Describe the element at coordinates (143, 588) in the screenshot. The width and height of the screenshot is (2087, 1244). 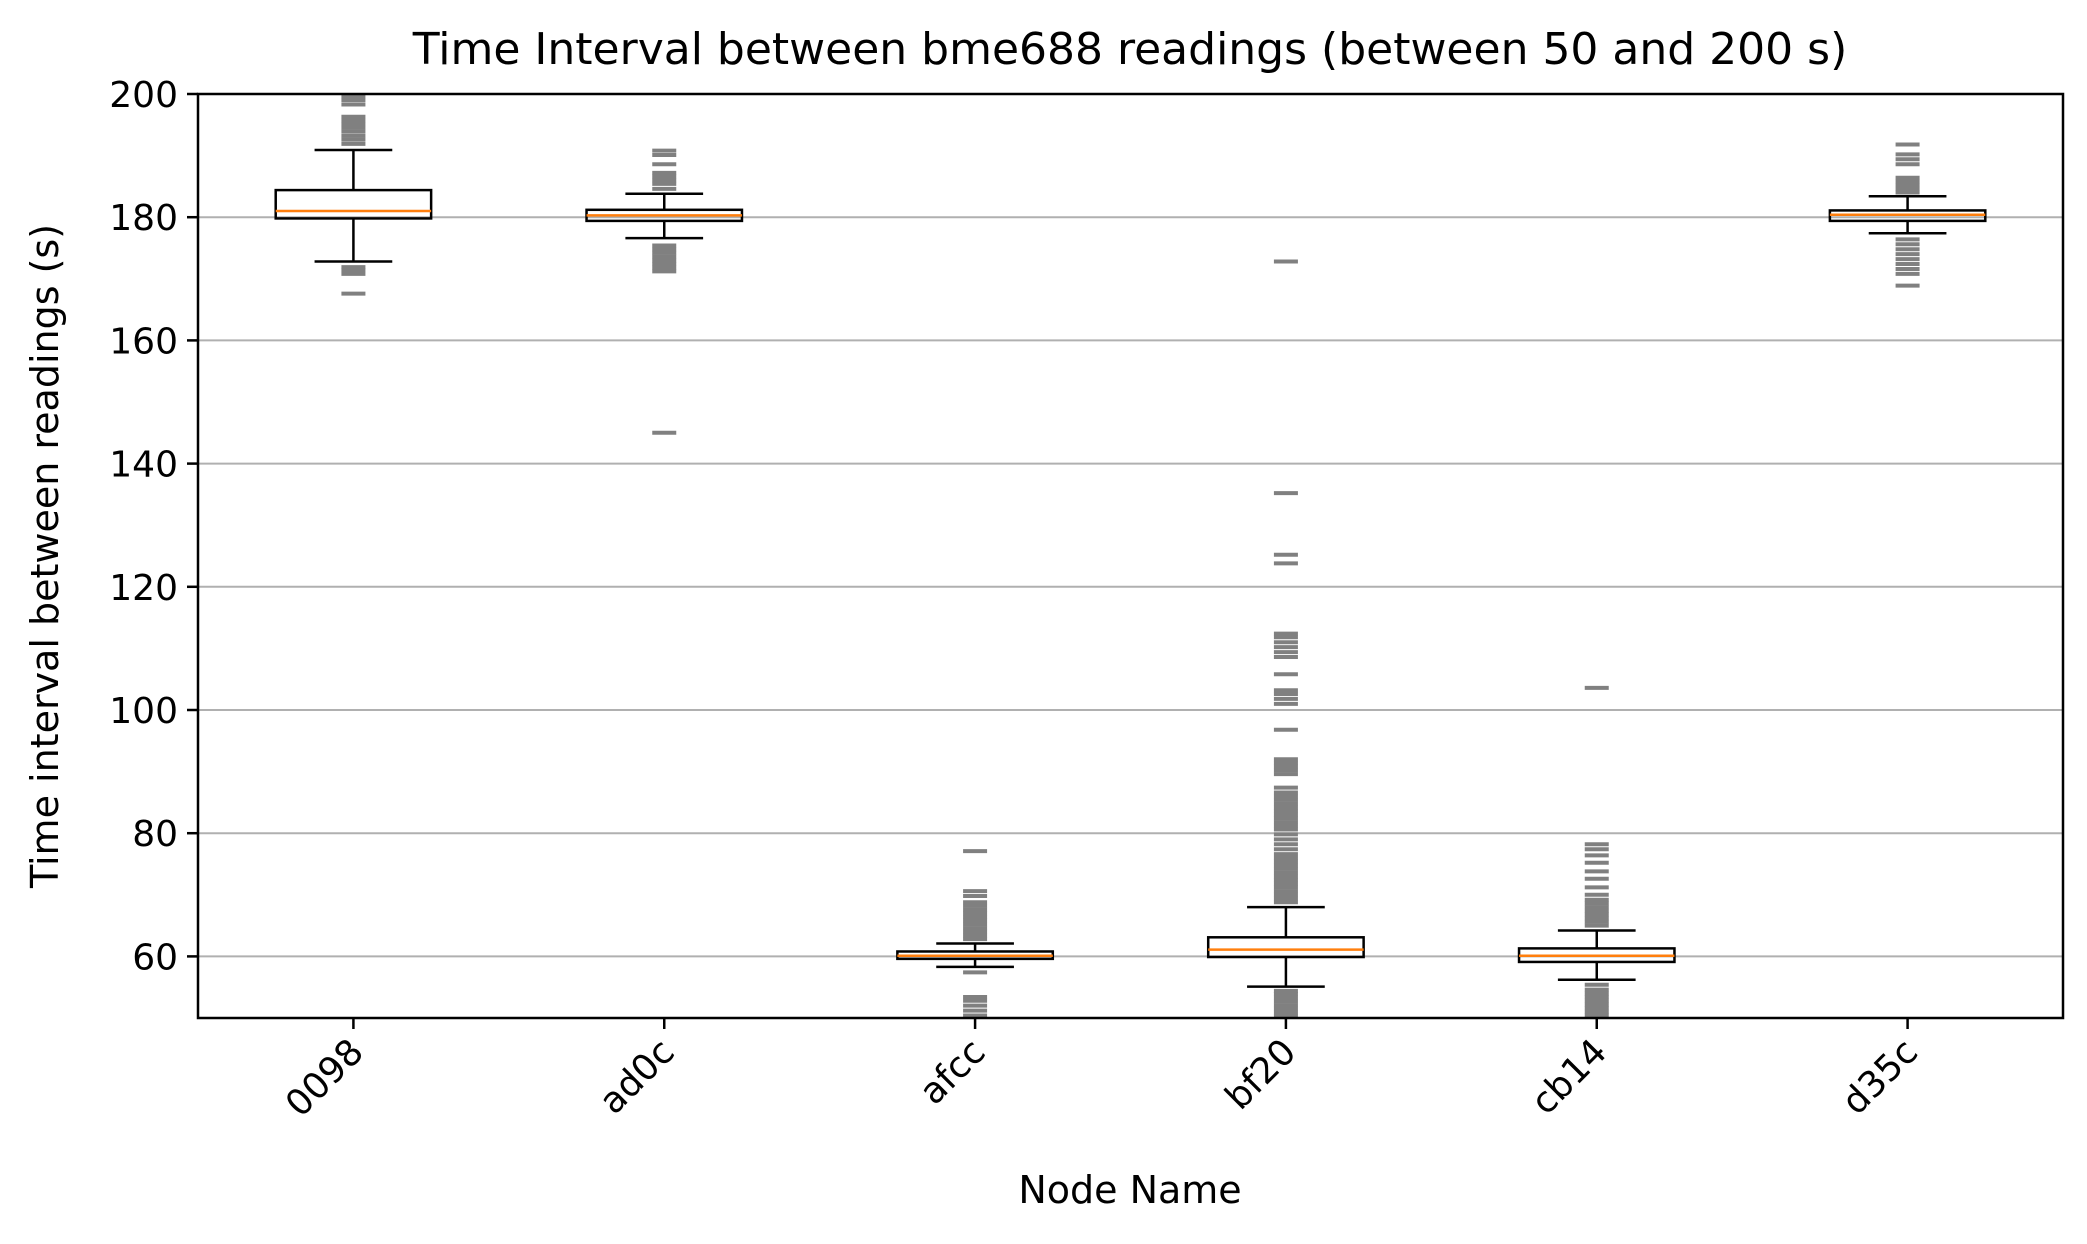
I see `y-tick-label: 120` at that location.